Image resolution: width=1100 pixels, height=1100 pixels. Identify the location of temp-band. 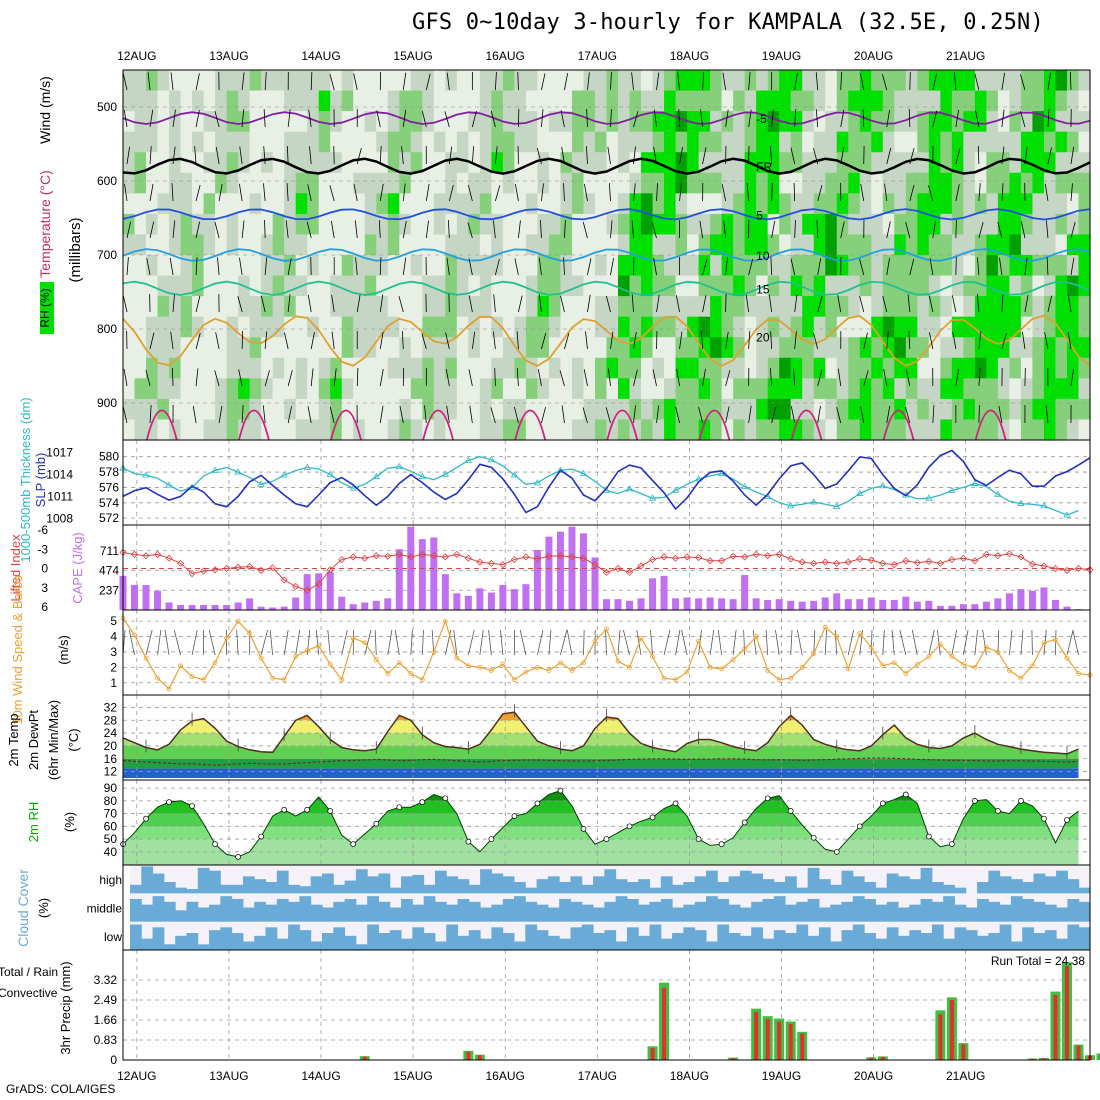
(601, 763).